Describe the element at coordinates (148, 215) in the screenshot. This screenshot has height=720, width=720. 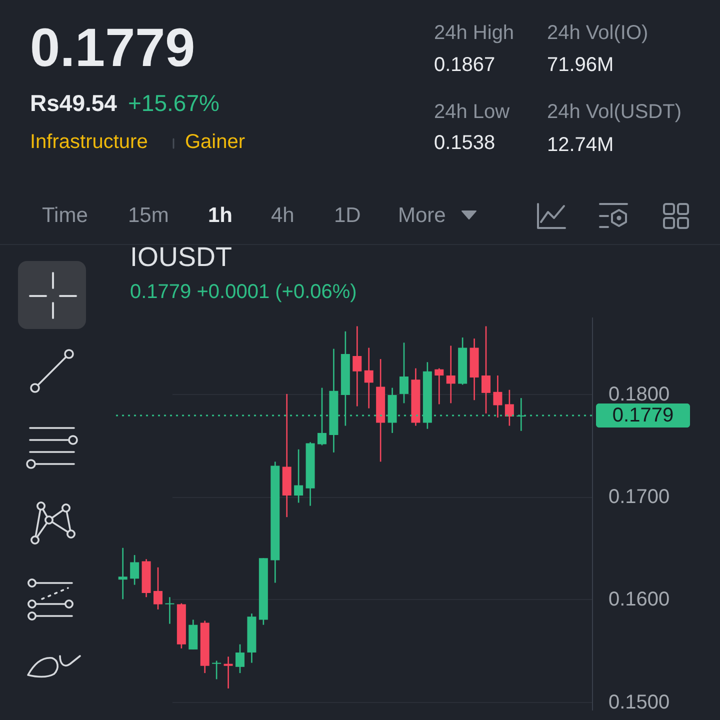
I see `text: 15m` at that location.